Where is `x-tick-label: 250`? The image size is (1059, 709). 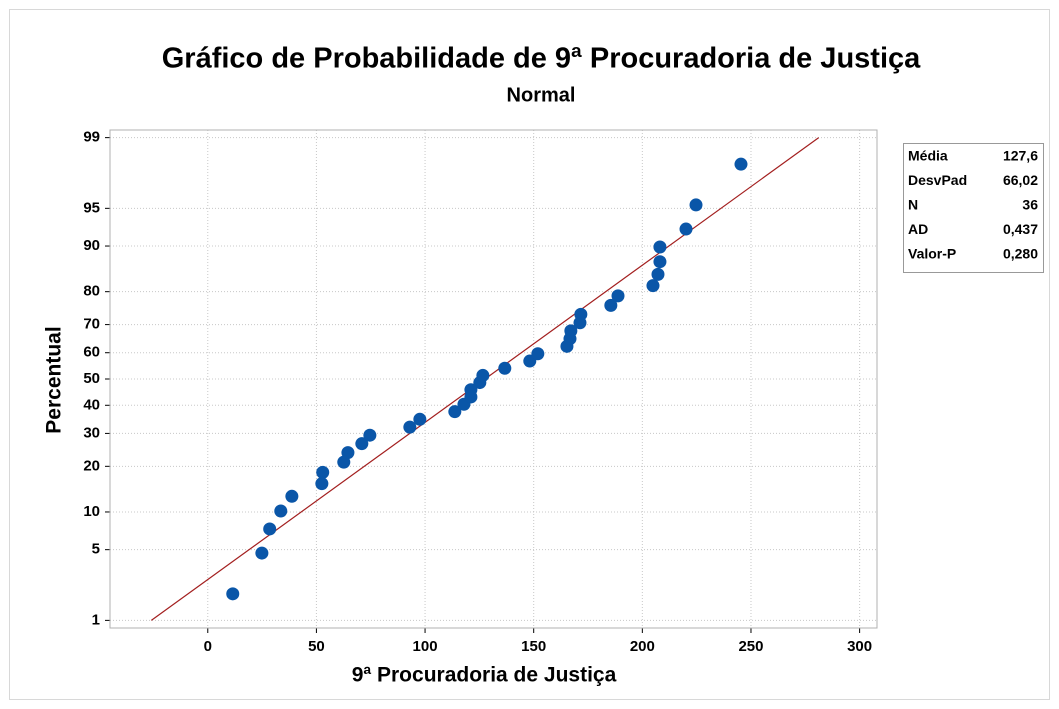 x-tick-label: 250 is located at coordinates (750, 646).